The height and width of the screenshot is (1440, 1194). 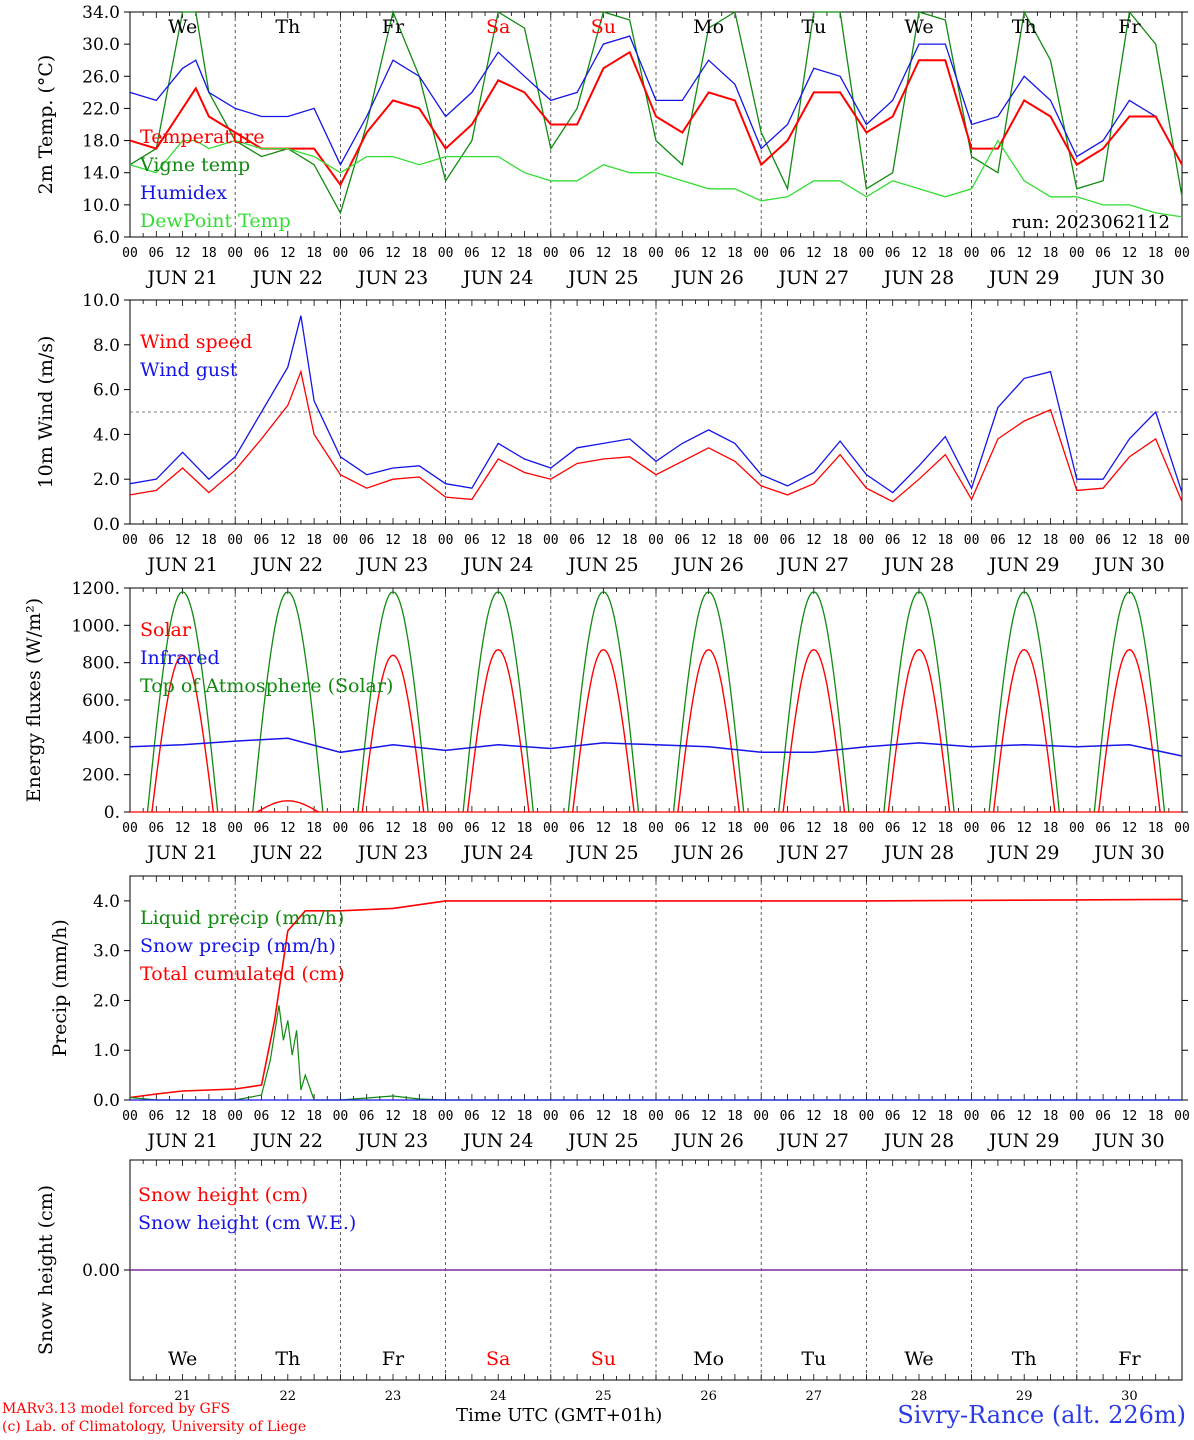 What do you see at coordinates (101, 109) in the screenshot?
I see `y-tick-label: 22.0` at bounding box center [101, 109].